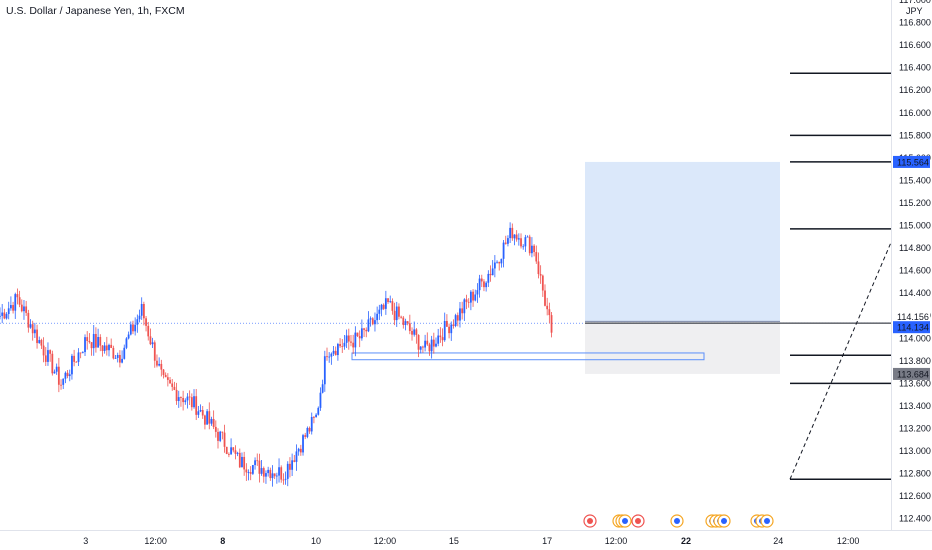 This screenshot has height=550, width=932. I want to click on y-tick-label: 114.600, so click(915, 271).